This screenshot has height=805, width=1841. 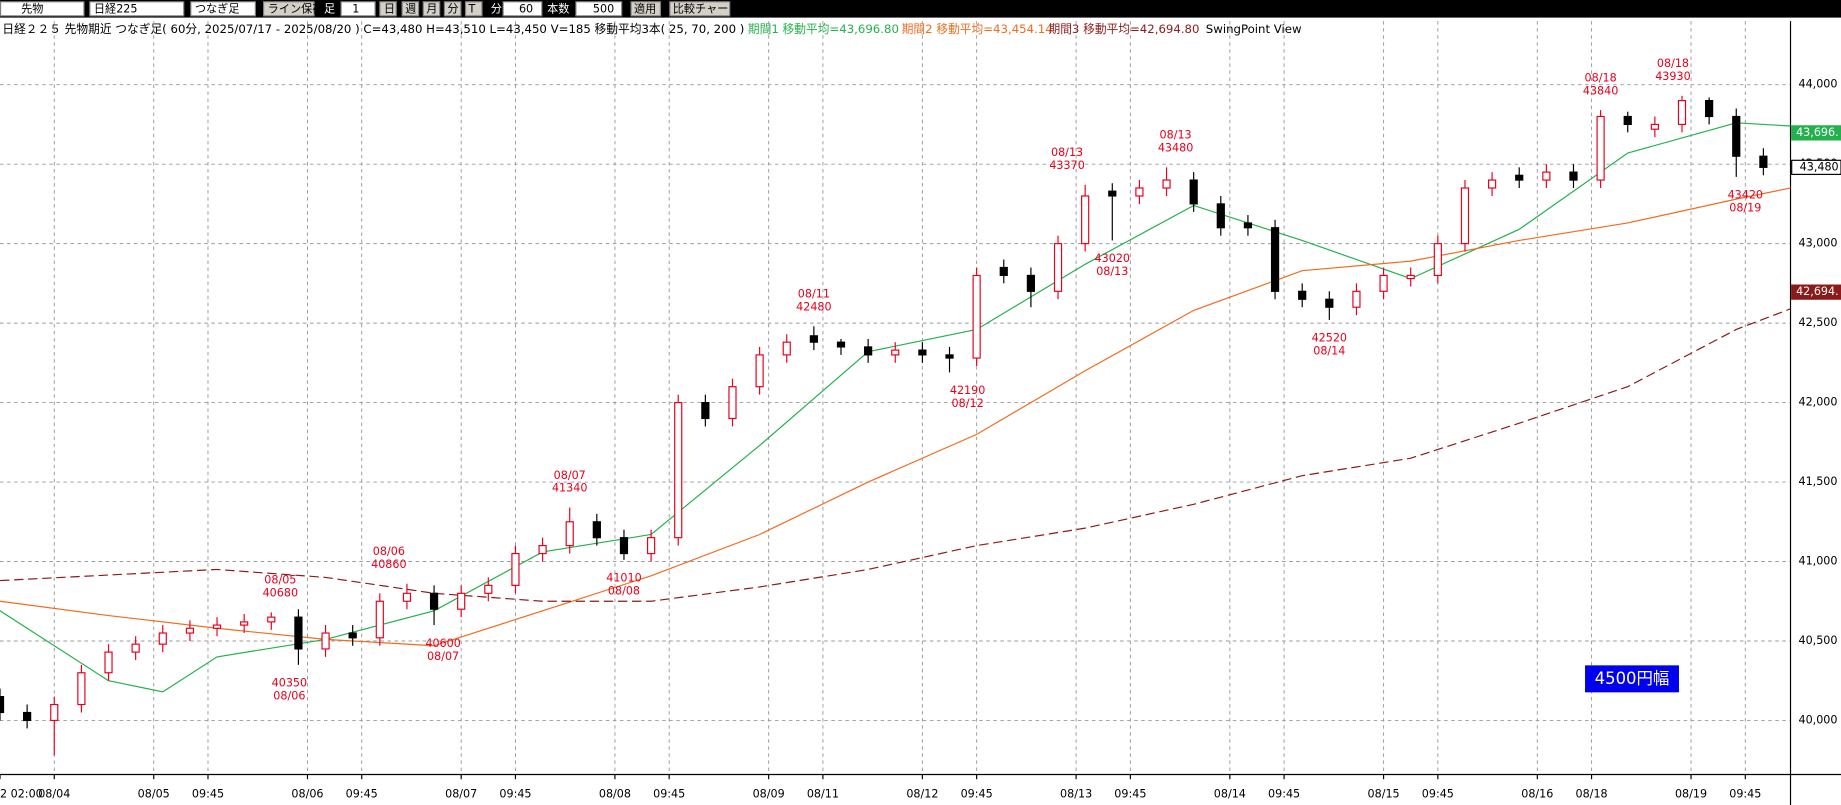 What do you see at coordinates (1176, 135) in the screenshot?
I see `swing-date: 08/13` at bounding box center [1176, 135].